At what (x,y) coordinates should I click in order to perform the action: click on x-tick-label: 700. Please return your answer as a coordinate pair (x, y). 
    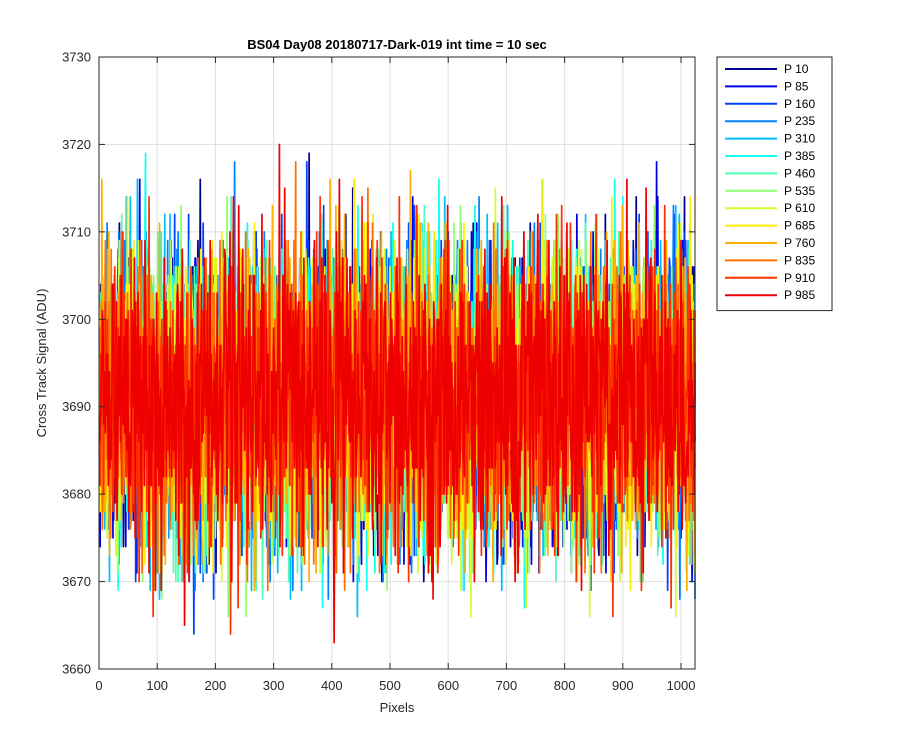
    Looking at the image, I should click on (507, 685).